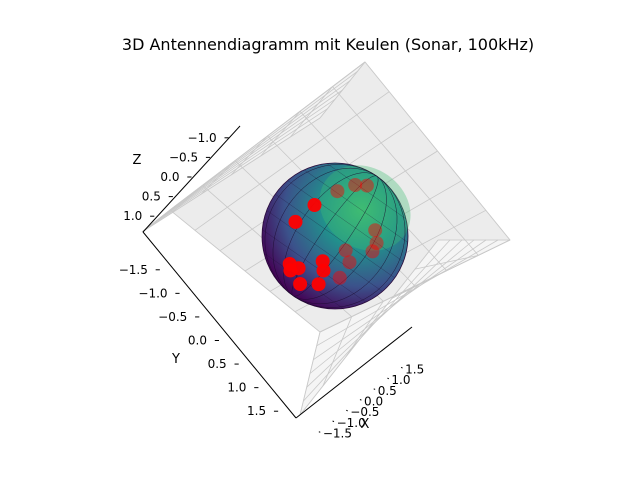 Image resolution: width=640 pixels, height=480 pixels. Describe the element at coordinates (414, 369) in the screenshot. I see `x-tick-label: 1.5` at that location.